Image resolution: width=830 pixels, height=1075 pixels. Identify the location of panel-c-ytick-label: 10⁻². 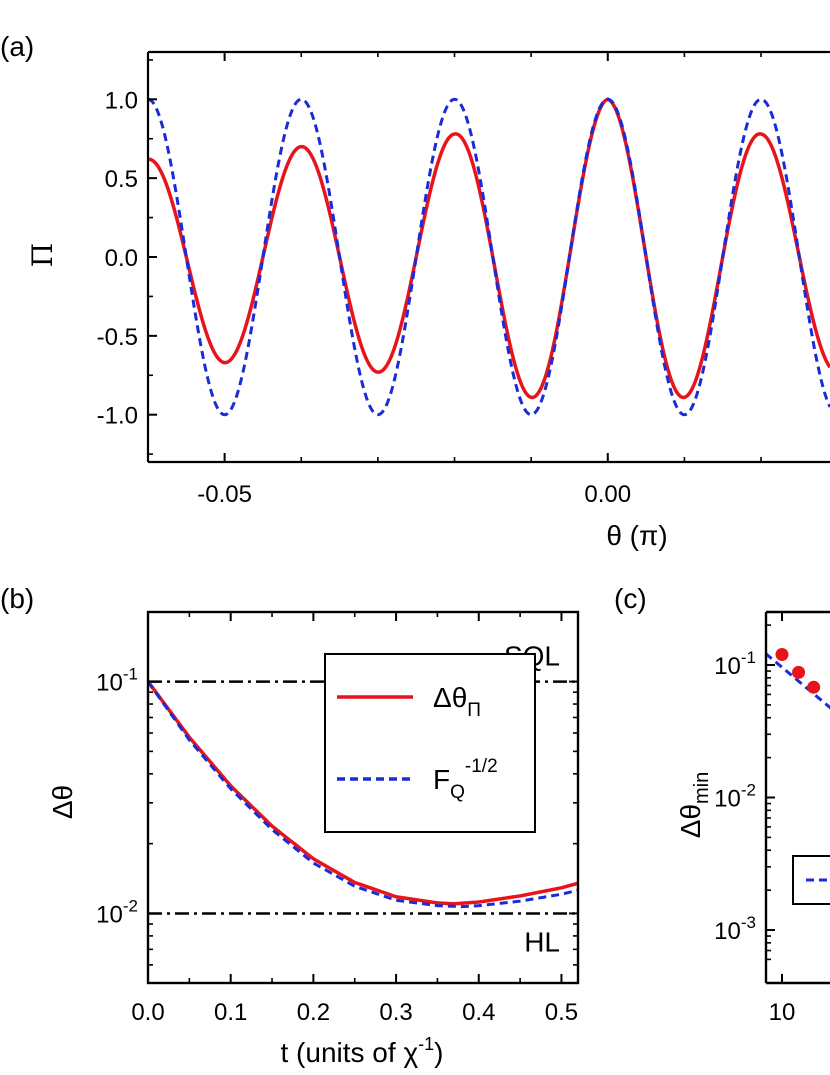
(735, 797).